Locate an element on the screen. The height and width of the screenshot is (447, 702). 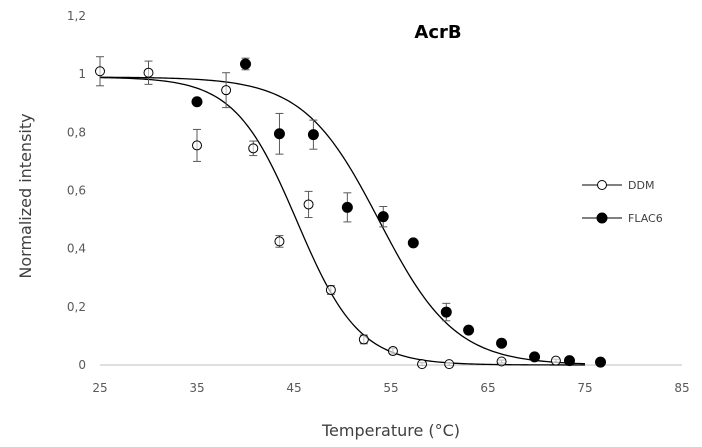
x-tick-label: 45 is located at coordinates (293, 388).